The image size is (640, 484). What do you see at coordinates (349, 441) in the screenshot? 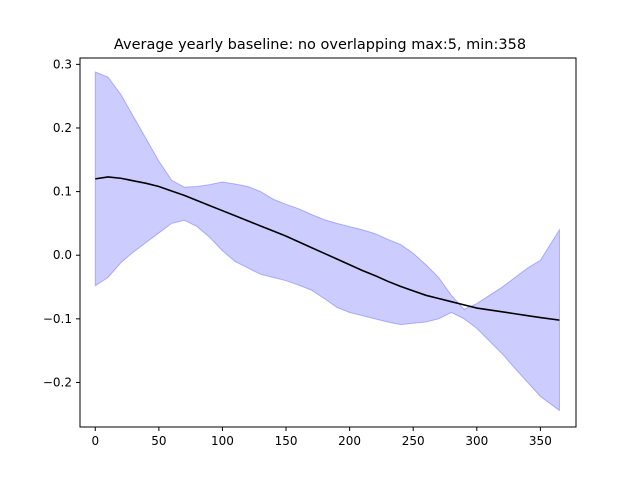
I see `x-tick-label: 200` at bounding box center [349, 441].